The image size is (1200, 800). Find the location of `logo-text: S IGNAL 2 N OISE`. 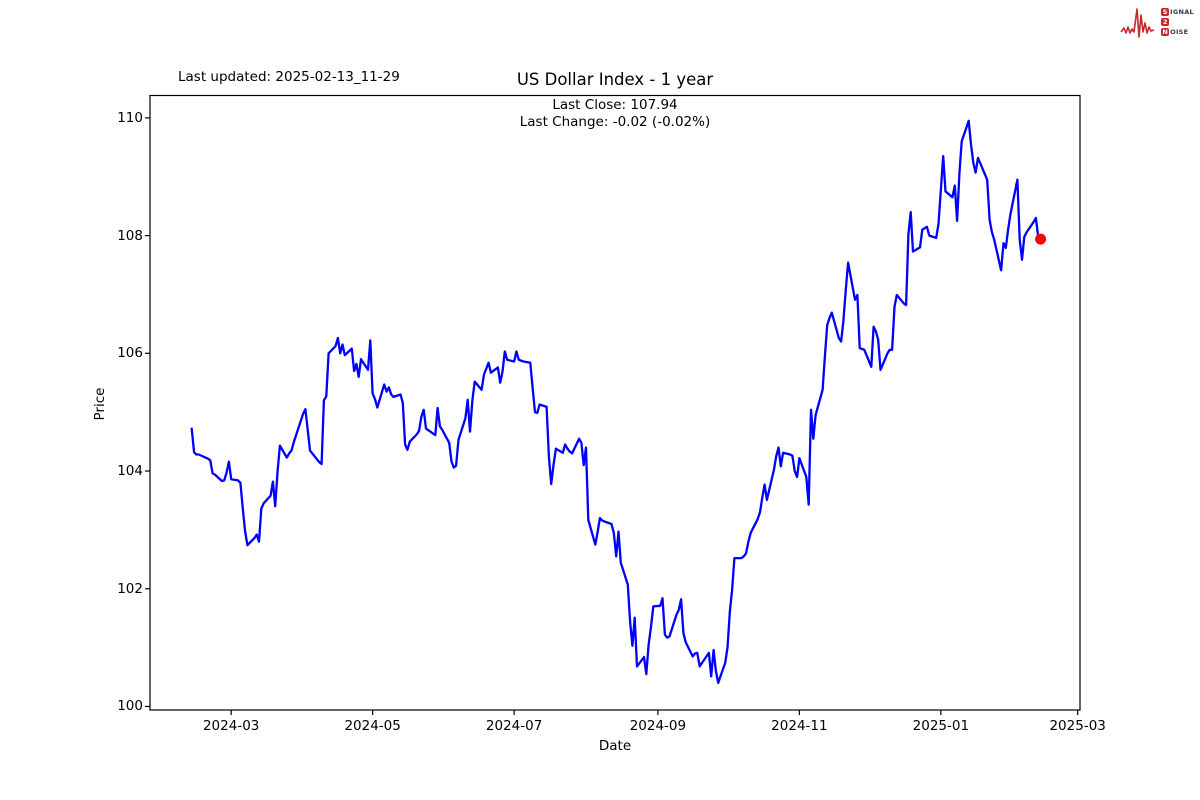

logo-text: S IGNAL 2 N OISE is located at coordinates (1177, 21).